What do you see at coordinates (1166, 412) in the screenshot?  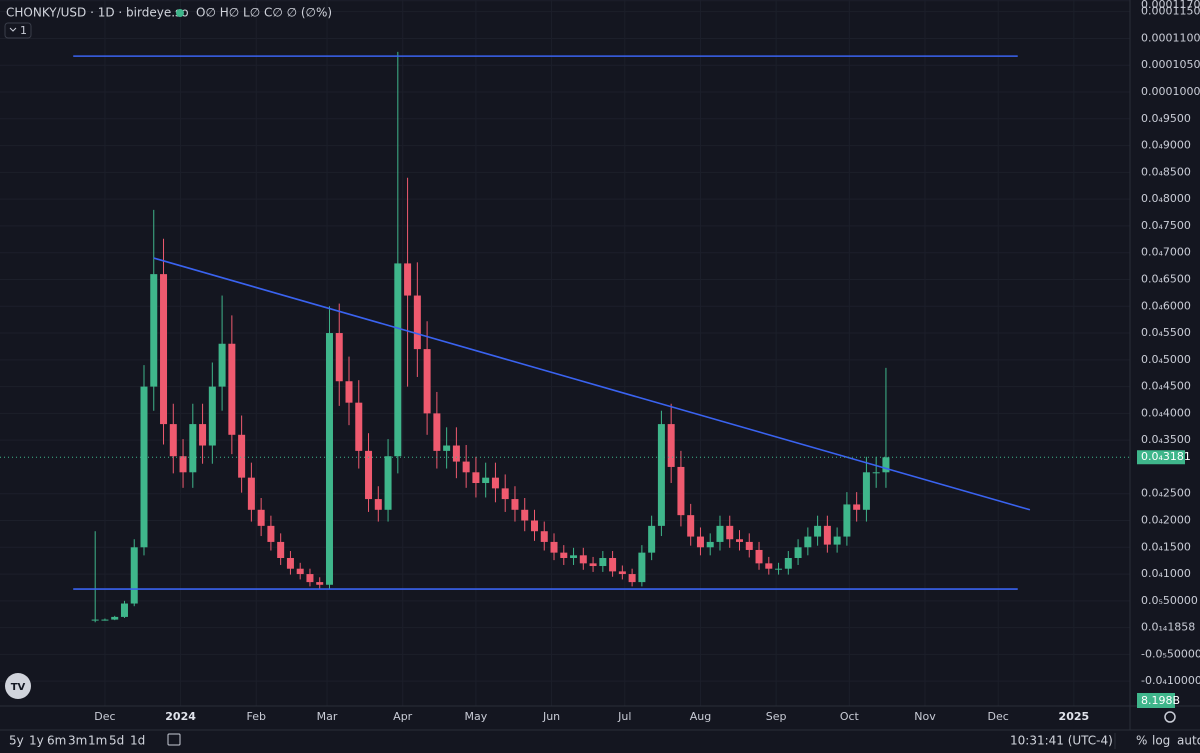 I see `y-tick-label: 0.0₄4000` at bounding box center [1166, 412].